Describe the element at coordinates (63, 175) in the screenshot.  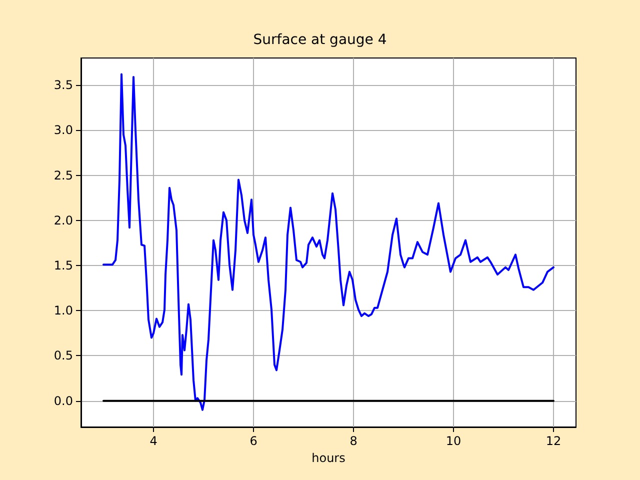
I see `y-tick-label: 2.5` at that location.